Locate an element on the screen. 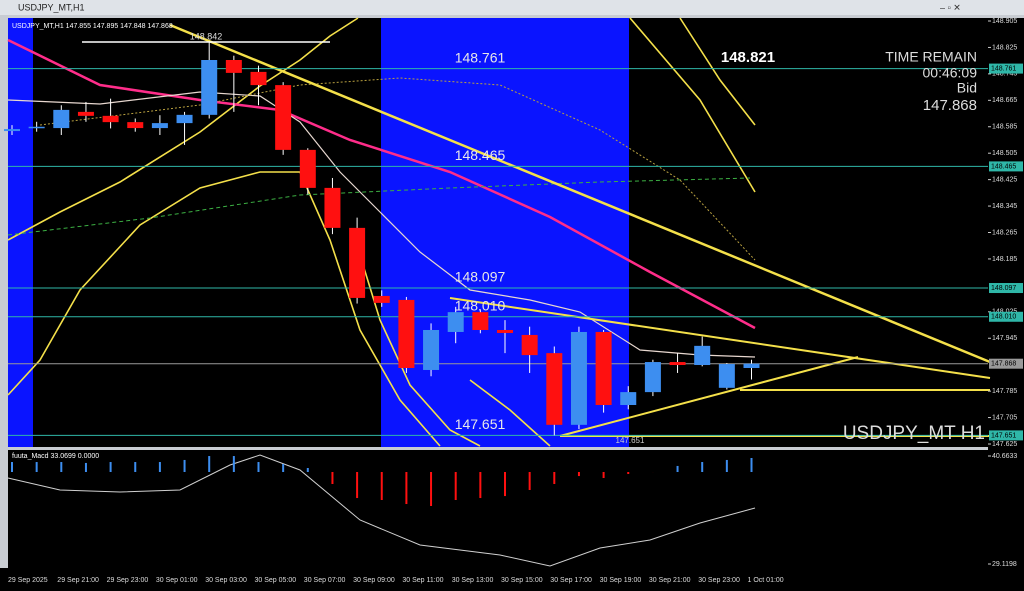 The image size is (1024, 591). low-label: 147.651 is located at coordinates (630, 440).